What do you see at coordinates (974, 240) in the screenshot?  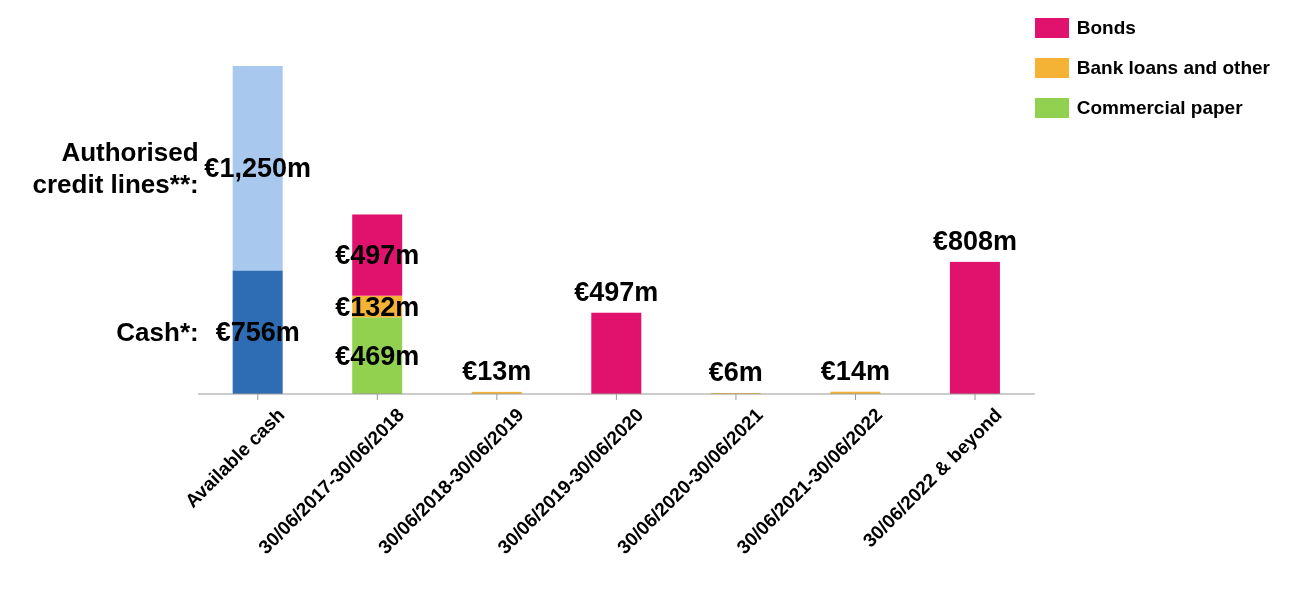 I see `data-label: €808m` at bounding box center [974, 240].